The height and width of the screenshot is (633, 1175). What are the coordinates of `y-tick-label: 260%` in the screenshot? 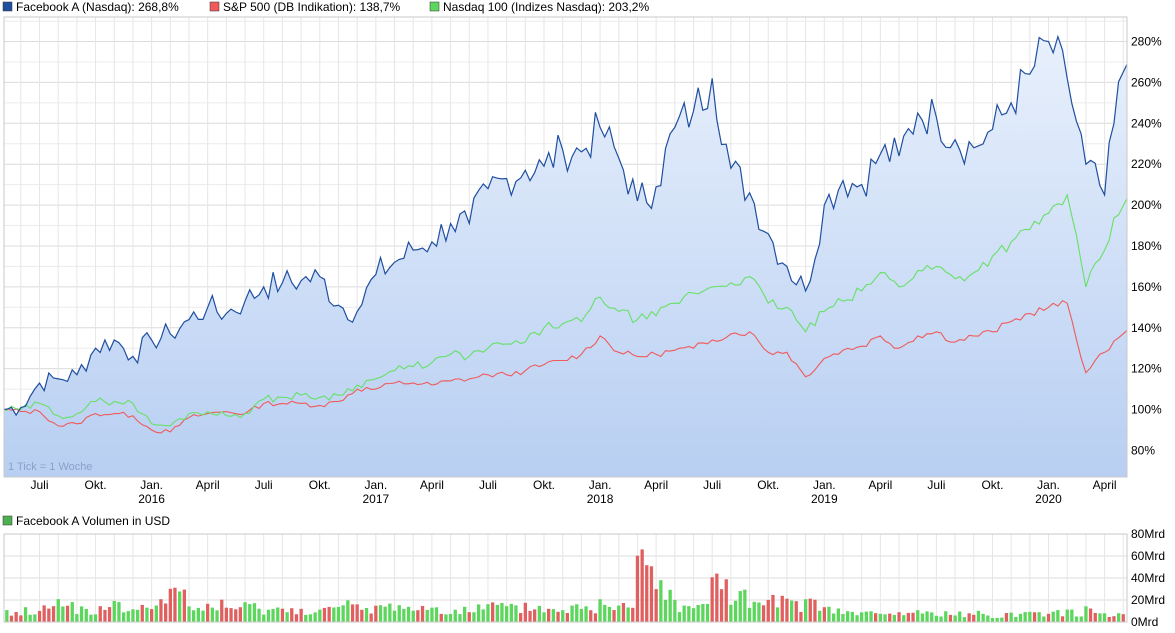 It's located at (1146, 82).